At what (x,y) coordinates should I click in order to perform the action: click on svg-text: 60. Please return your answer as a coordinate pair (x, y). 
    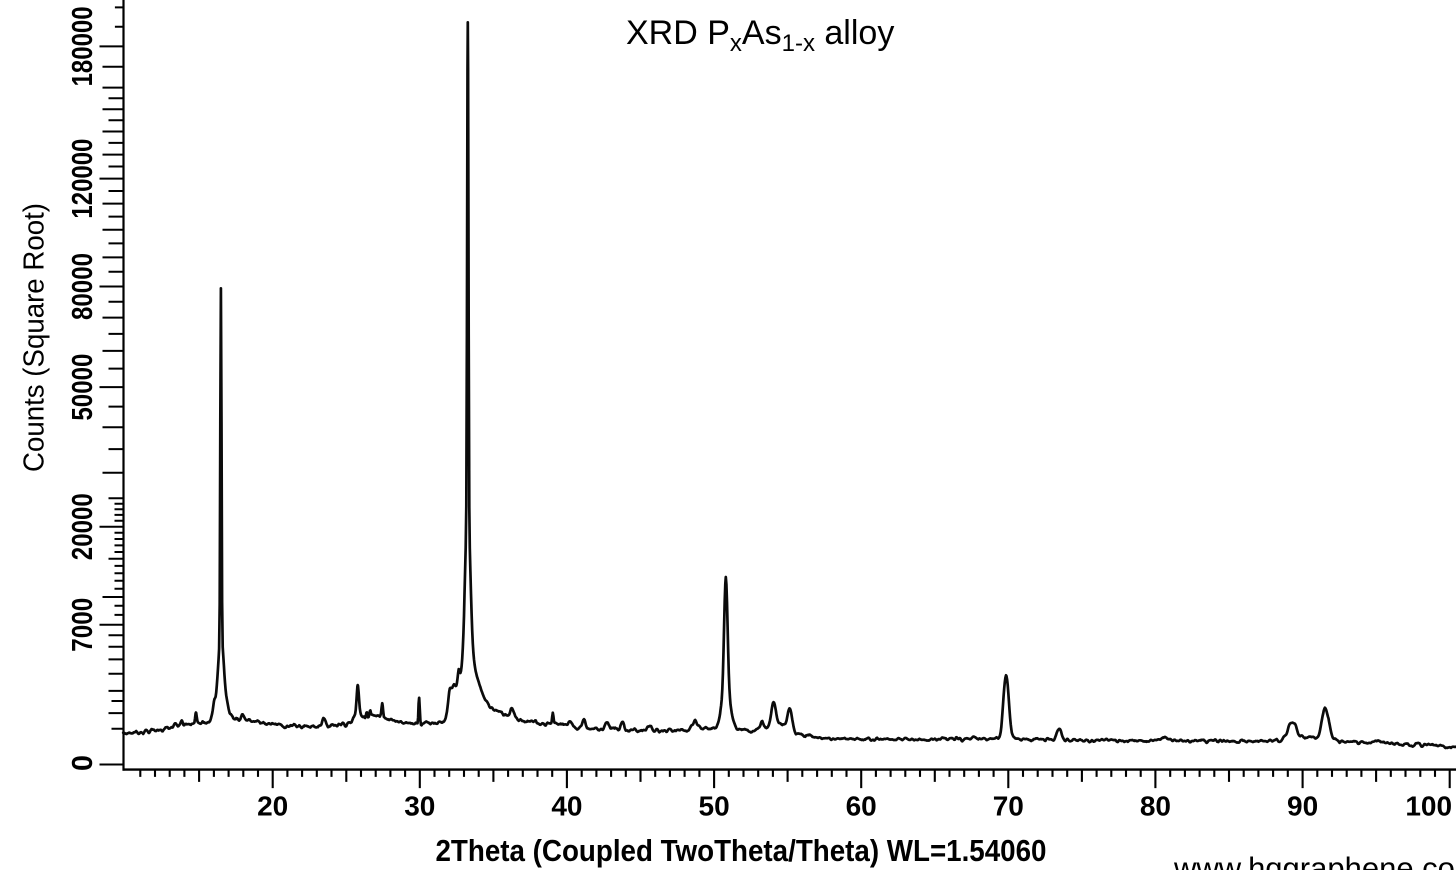
    Looking at the image, I should click on (861, 806).